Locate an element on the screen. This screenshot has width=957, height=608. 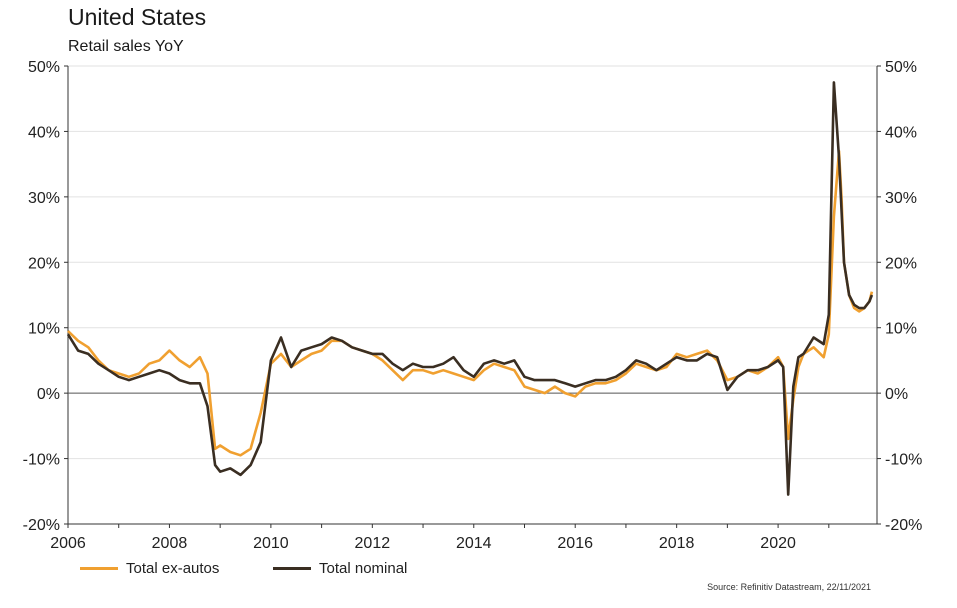
legend-label-nominal: Total nominal is located at coordinates (363, 568).